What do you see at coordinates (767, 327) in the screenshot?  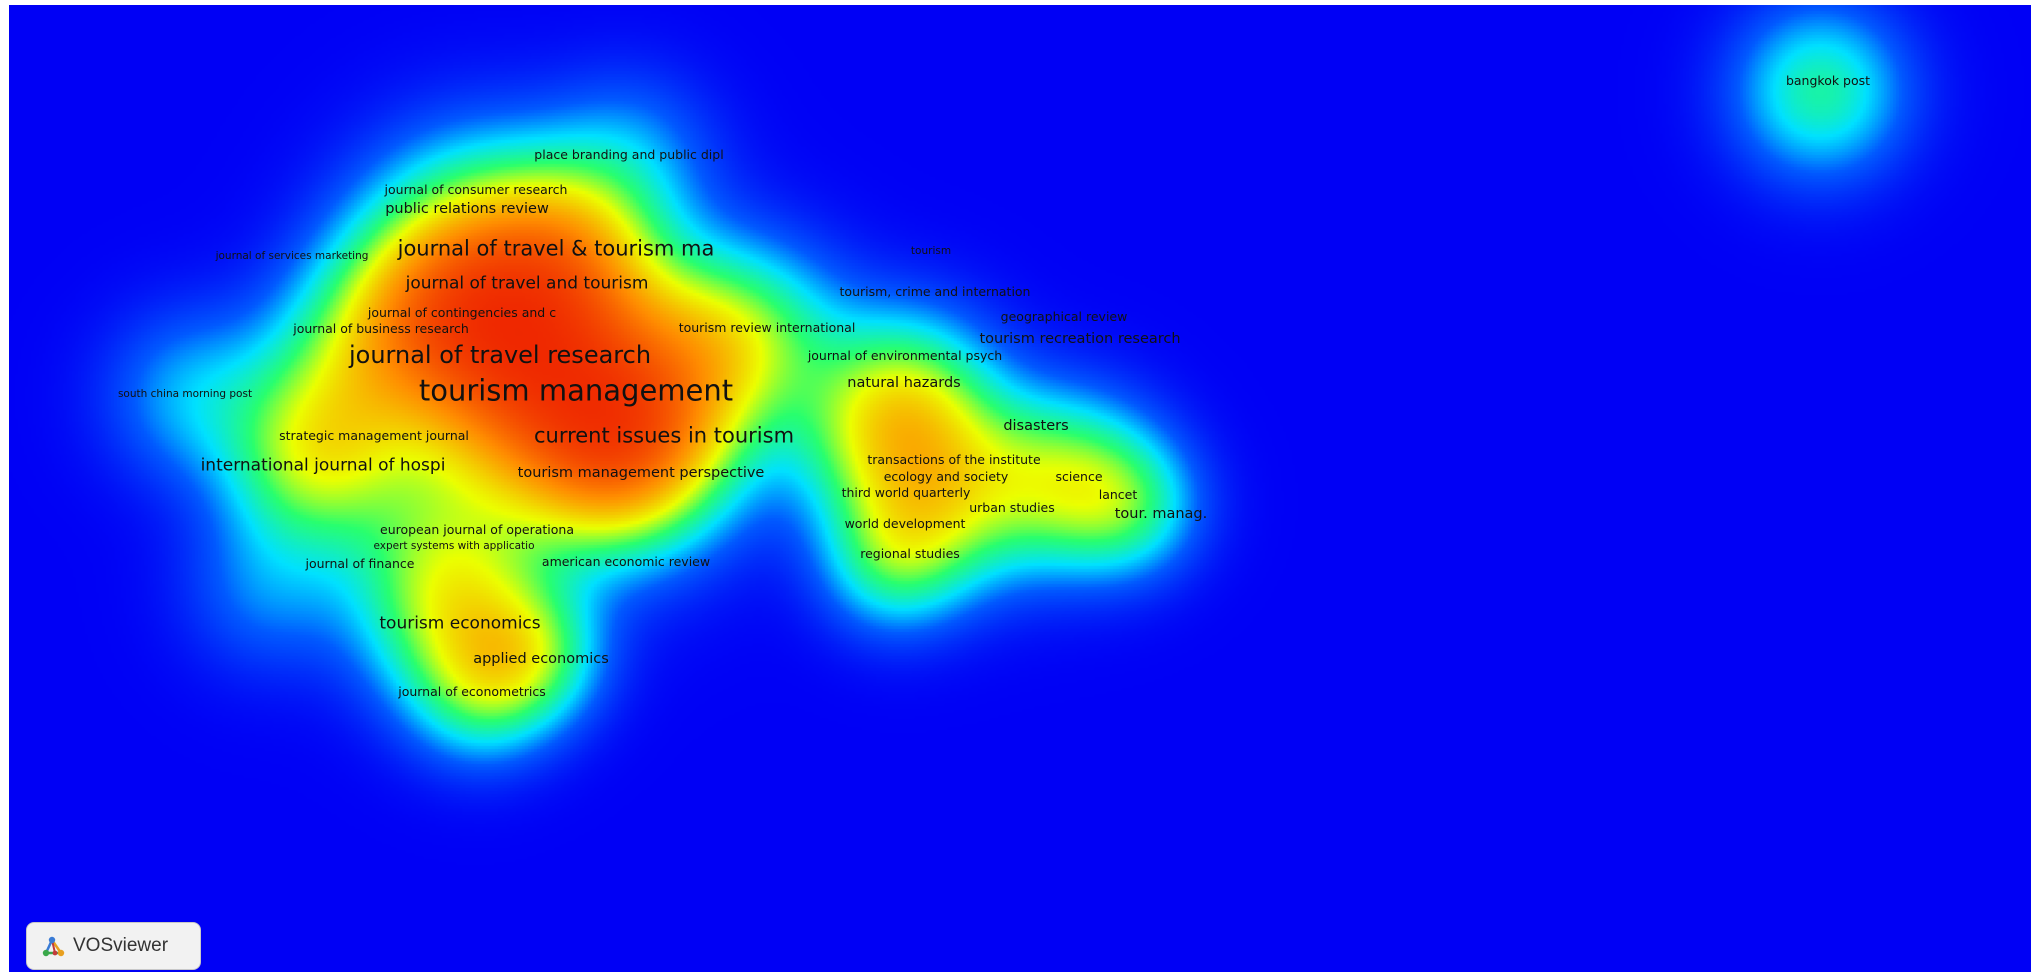 I see `map-item-label: tourism review international` at bounding box center [767, 327].